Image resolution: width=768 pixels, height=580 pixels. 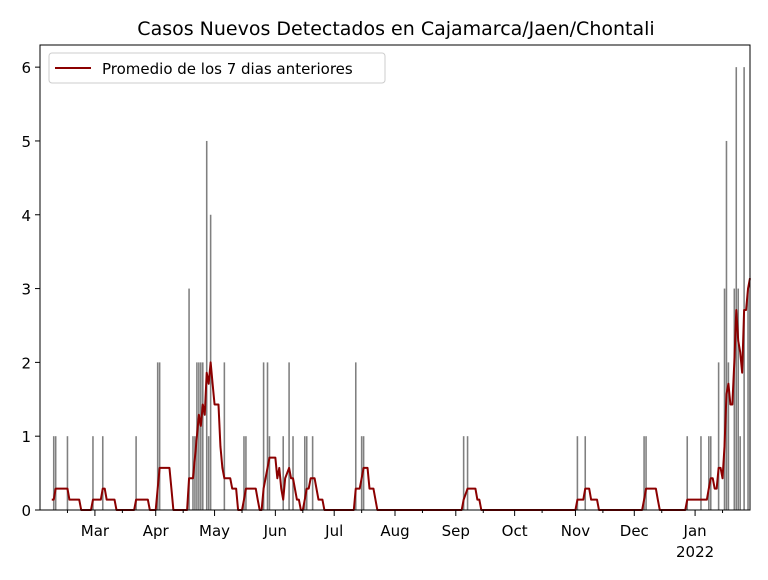 What do you see at coordinates (515, 531) in the screenshot?
I see `x-tick-label: Oct` at bounding box center [515, 531].